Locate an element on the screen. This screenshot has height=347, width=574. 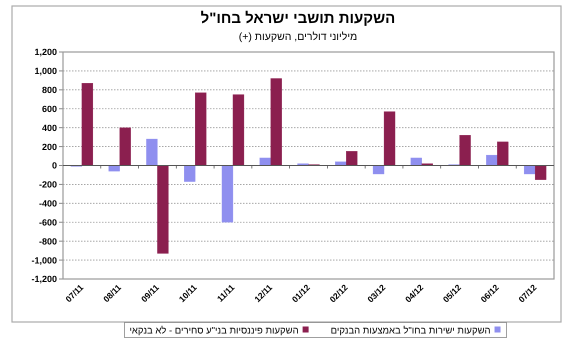
y-tick-label: -200 is located at coordinates (47, 185).